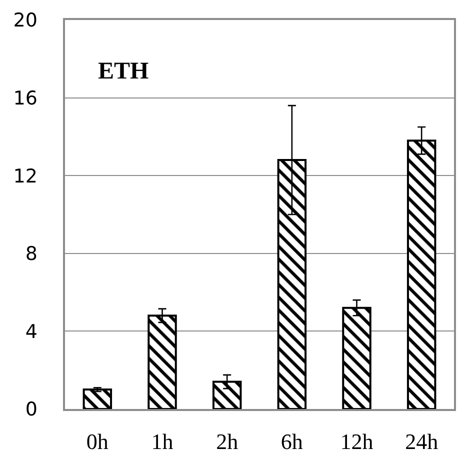  What do you see at coordinates (25, 176) in the screenshot?
I see `y-tick-label: 12` at bounding box center [25, 176].